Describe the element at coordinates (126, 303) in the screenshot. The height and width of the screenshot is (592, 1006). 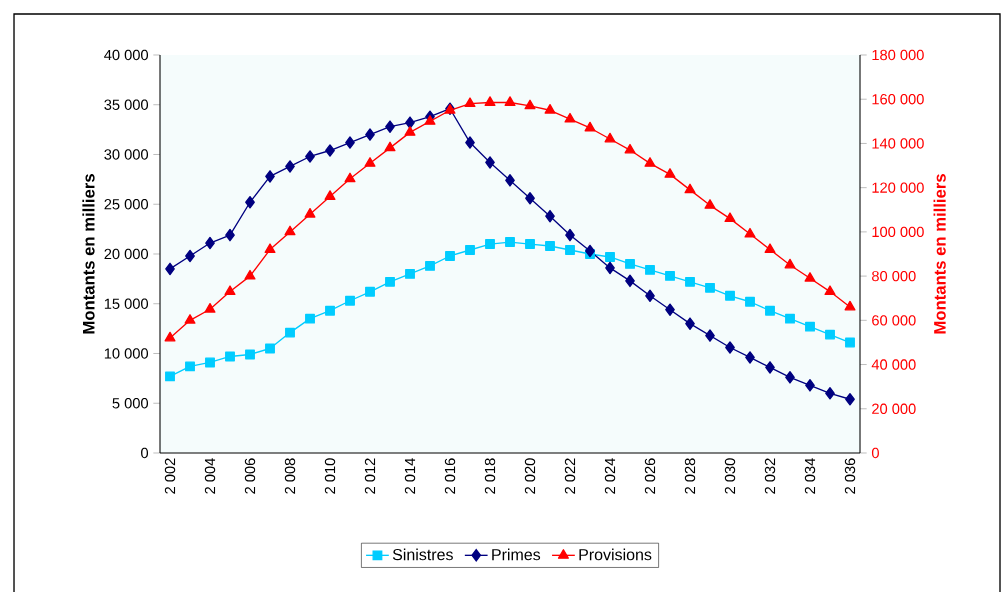
I see `y-tick-label: 15 000` at that location.